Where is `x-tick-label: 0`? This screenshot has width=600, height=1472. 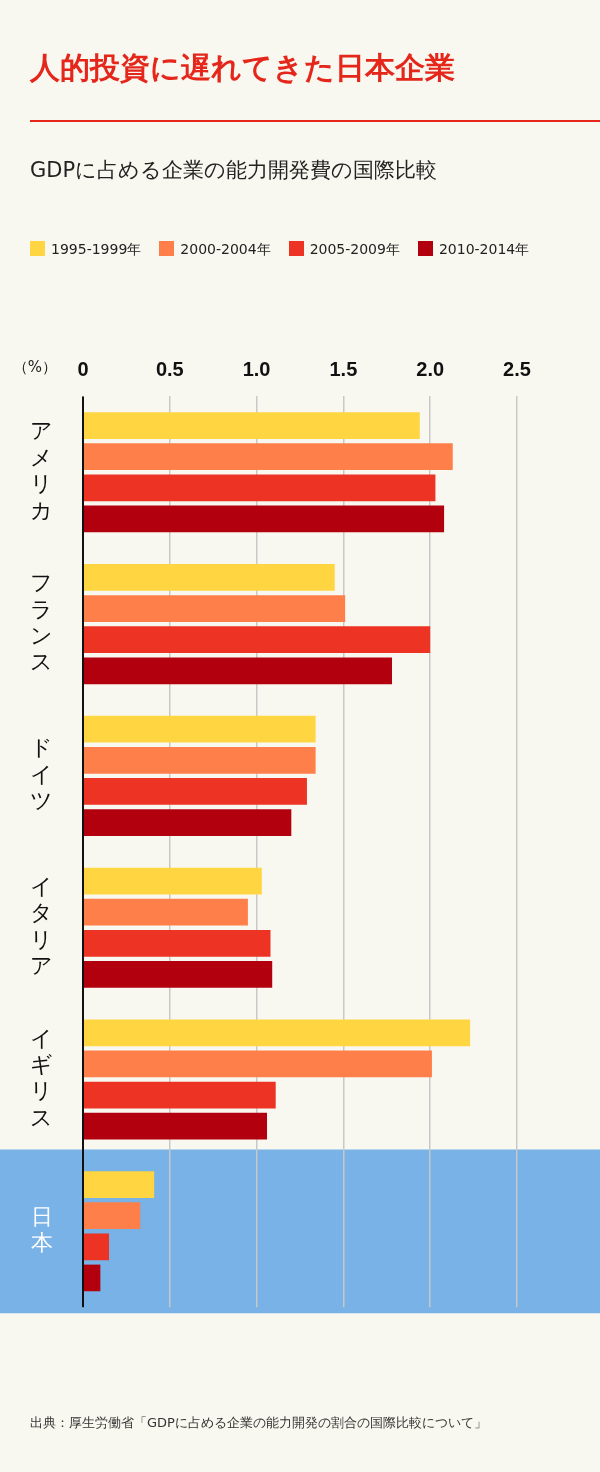 x-tick-label: 0 is located at coordinates (83, 368).